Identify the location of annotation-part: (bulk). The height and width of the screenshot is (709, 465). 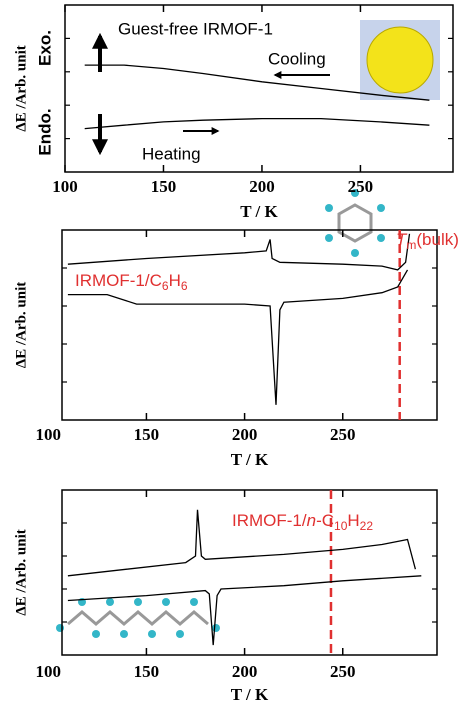
(437, 239).